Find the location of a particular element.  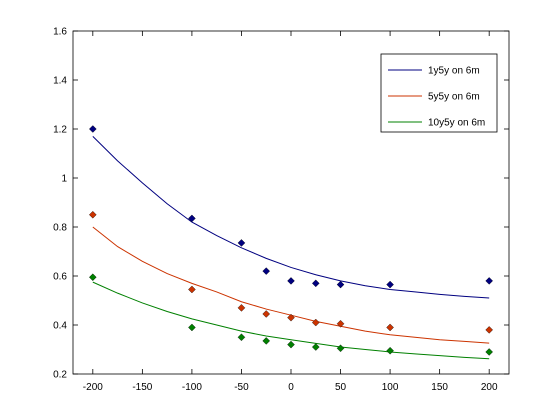

x-tick-label: -200 is located at coordinates (93, 387).